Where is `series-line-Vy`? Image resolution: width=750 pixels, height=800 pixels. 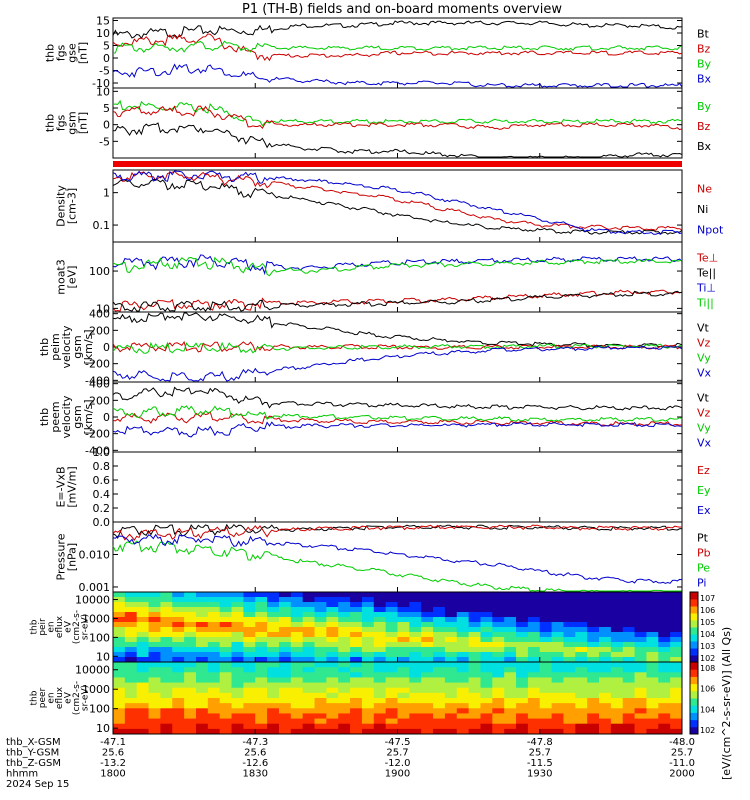 series-line-Vy is located at coordinates (397, 413).